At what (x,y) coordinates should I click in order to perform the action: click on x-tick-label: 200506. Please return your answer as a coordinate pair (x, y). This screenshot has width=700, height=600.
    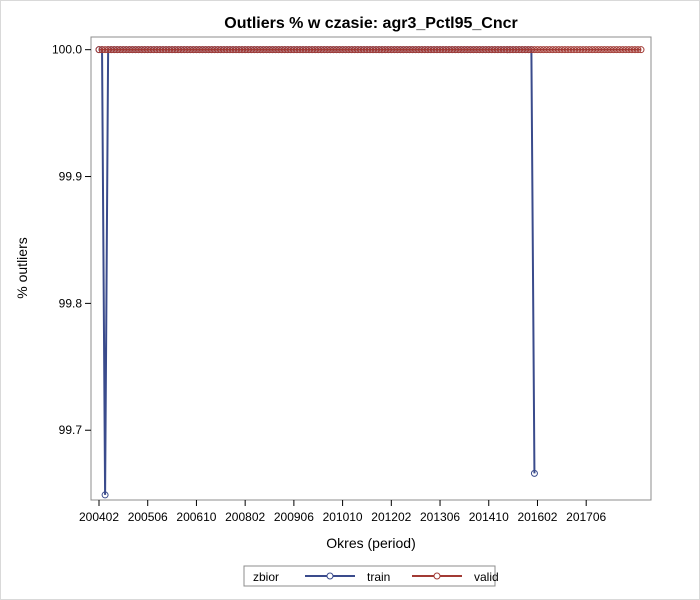
    Looking at the image, I should click on (148, 517).